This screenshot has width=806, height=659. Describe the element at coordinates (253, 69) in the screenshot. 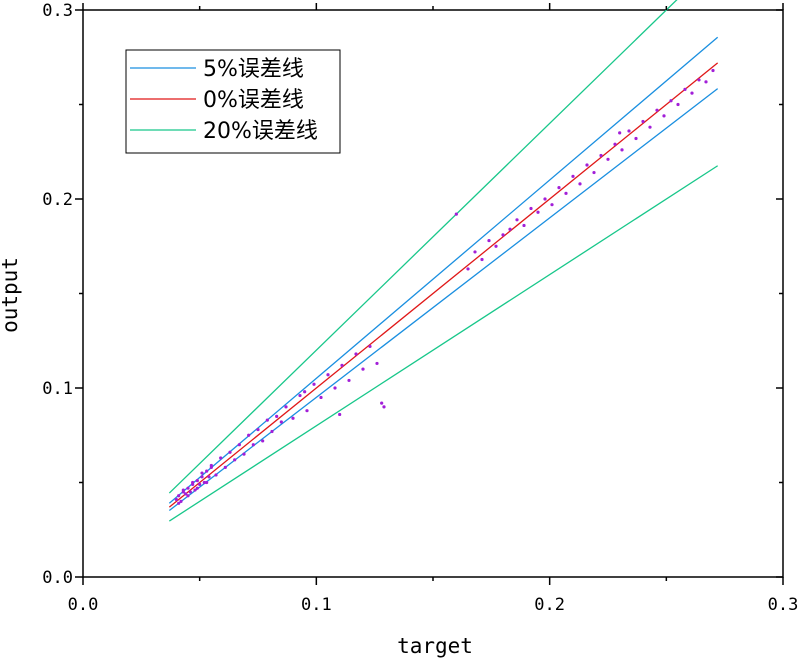

I see `legend-label: 5%误差线` at that location.